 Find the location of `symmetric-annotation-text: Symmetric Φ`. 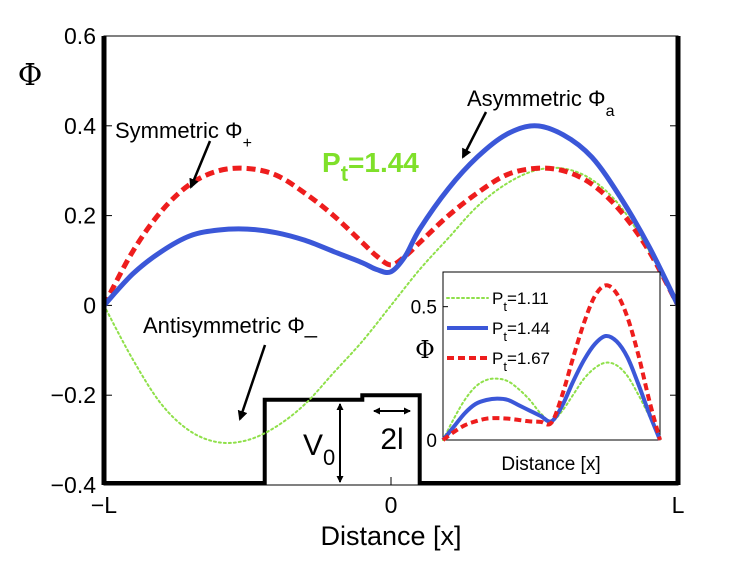

symmetric-annotation-text: Symmetric Φ is located at coordinates (179, 130).